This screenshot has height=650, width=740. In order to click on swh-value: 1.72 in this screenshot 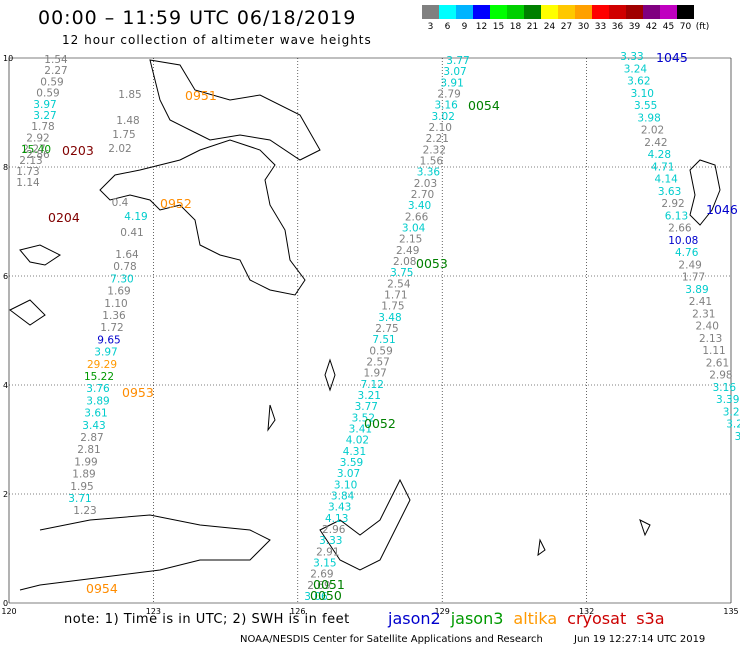, I will do `click(111, 328)`.